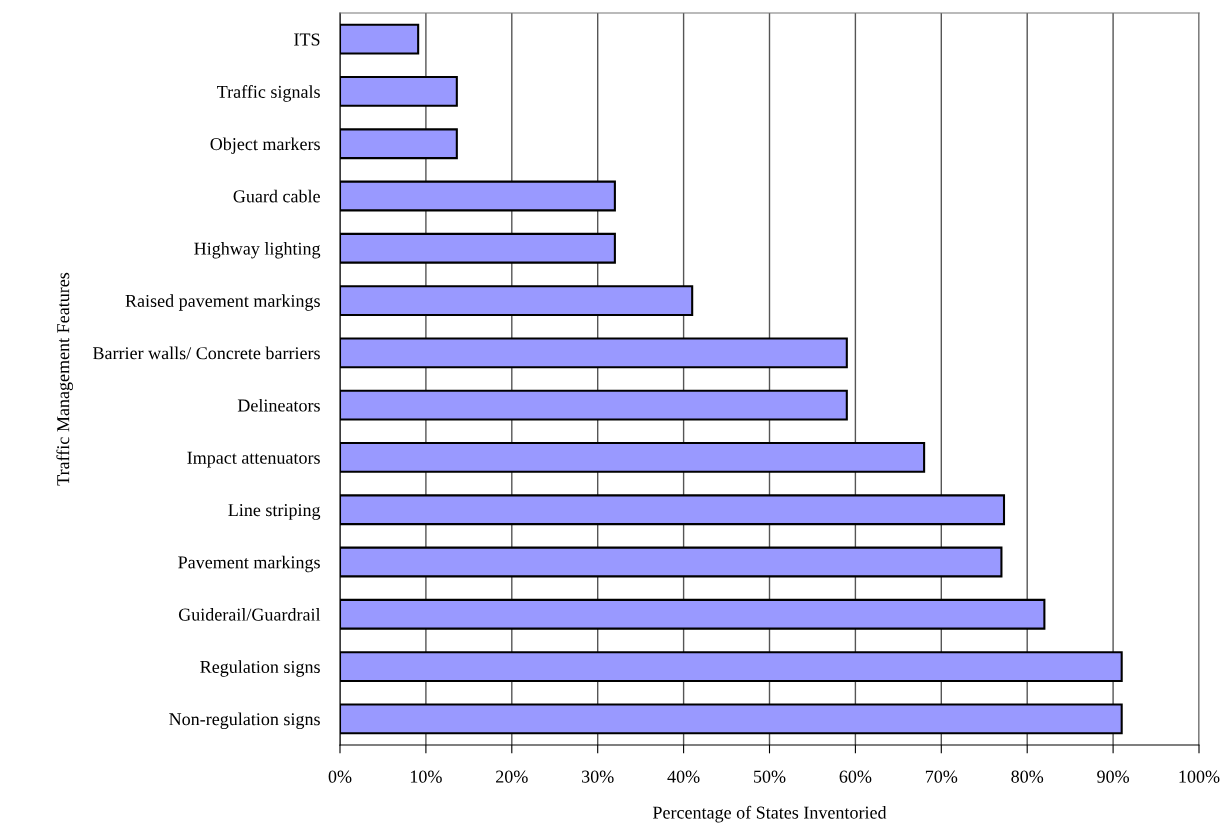  I want to click on y-tick-label: Raised pavement markings, so click(222, 302).